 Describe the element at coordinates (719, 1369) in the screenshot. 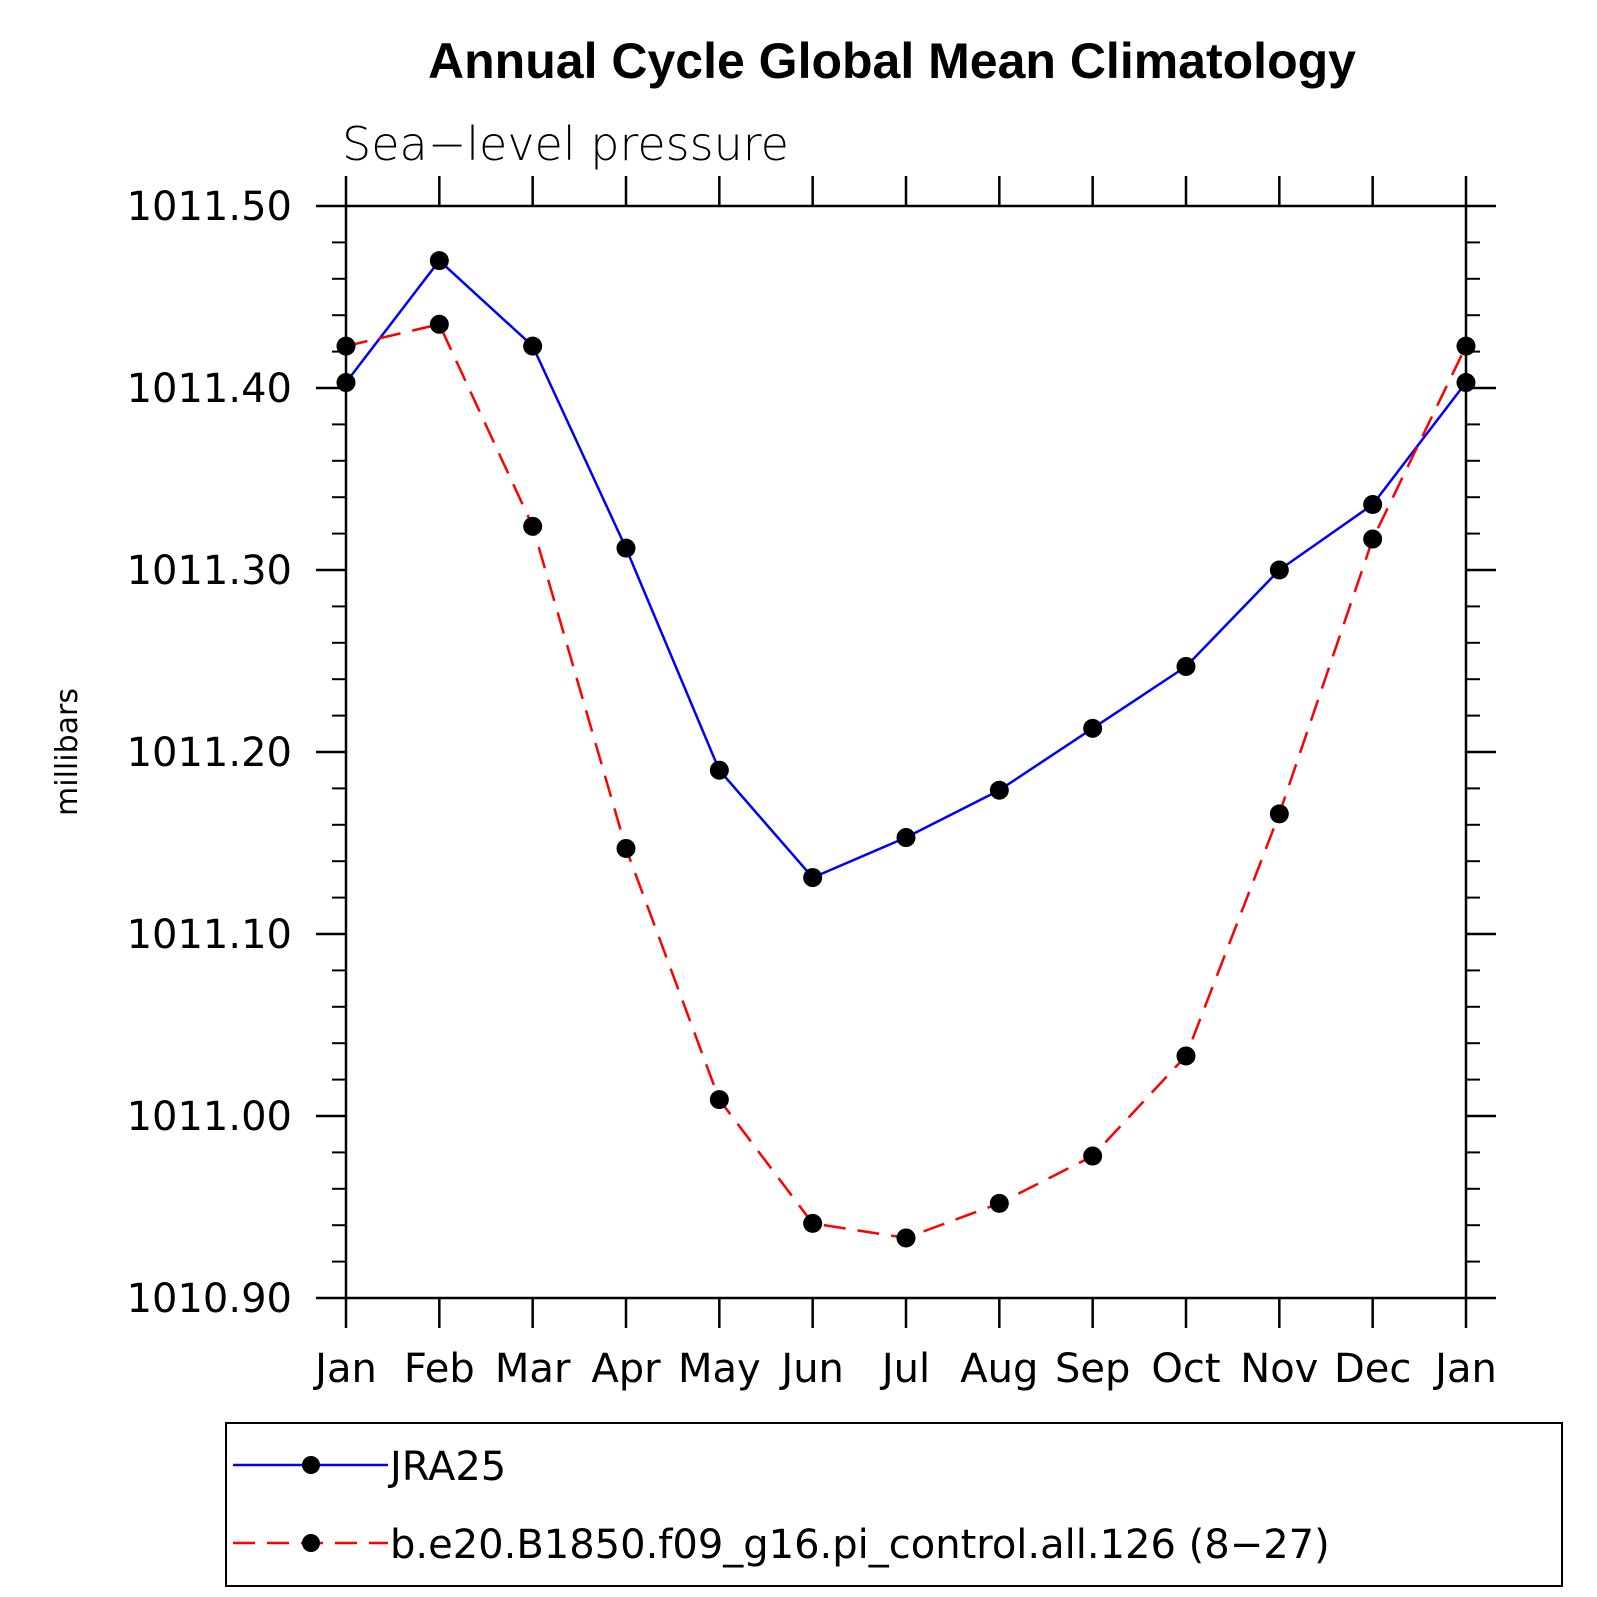

I see `x-tick-label: May` at that location.